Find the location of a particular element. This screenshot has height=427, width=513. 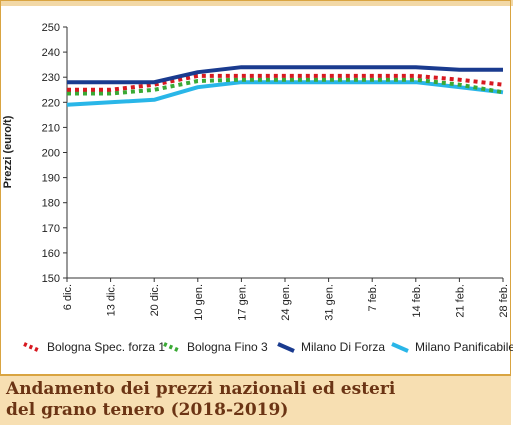

x-tick-label: 6 dic. is located at coordinates (68, 297).